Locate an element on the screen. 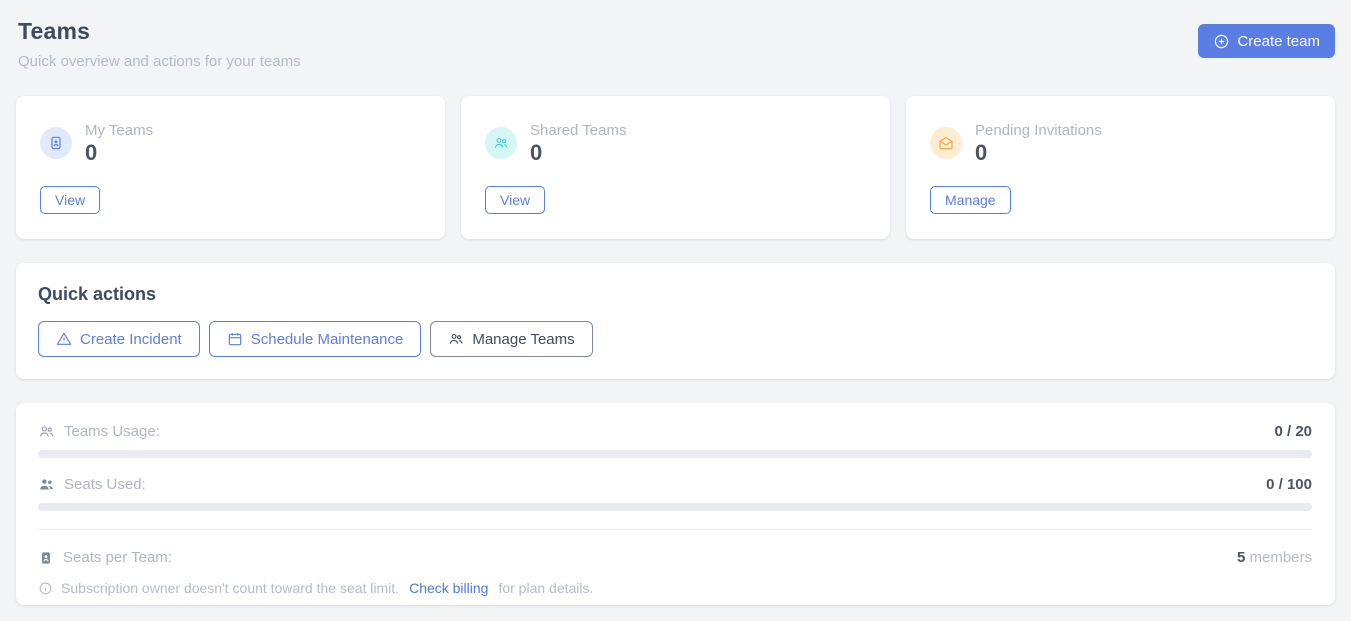 Image resolution: width=1351 pixels, height=621 pixels. create-team-label: Create team is located at coordinates (1278, 41).